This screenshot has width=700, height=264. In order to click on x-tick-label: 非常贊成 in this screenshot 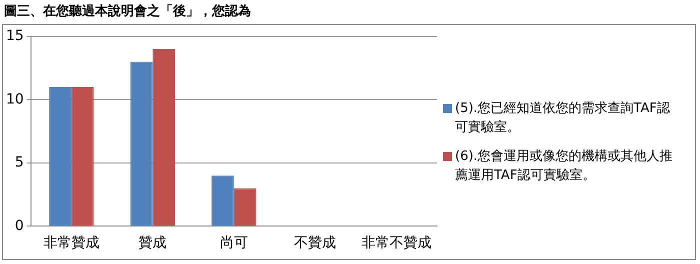, I will do `click(71, 243)`.